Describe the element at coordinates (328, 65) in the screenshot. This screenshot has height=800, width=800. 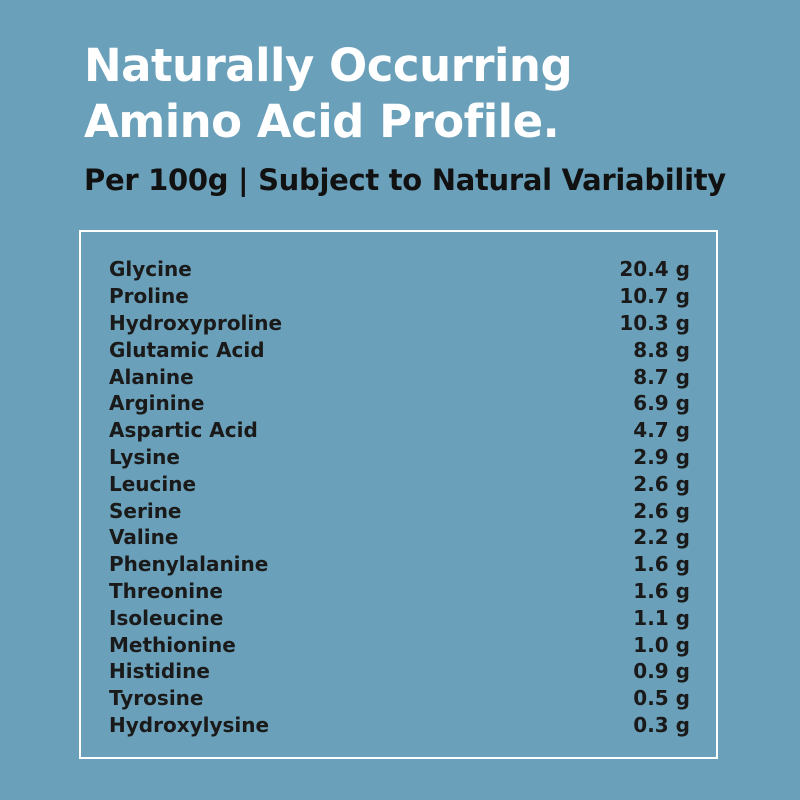
I see `title-line-1: Naturally Occurring` at that location.